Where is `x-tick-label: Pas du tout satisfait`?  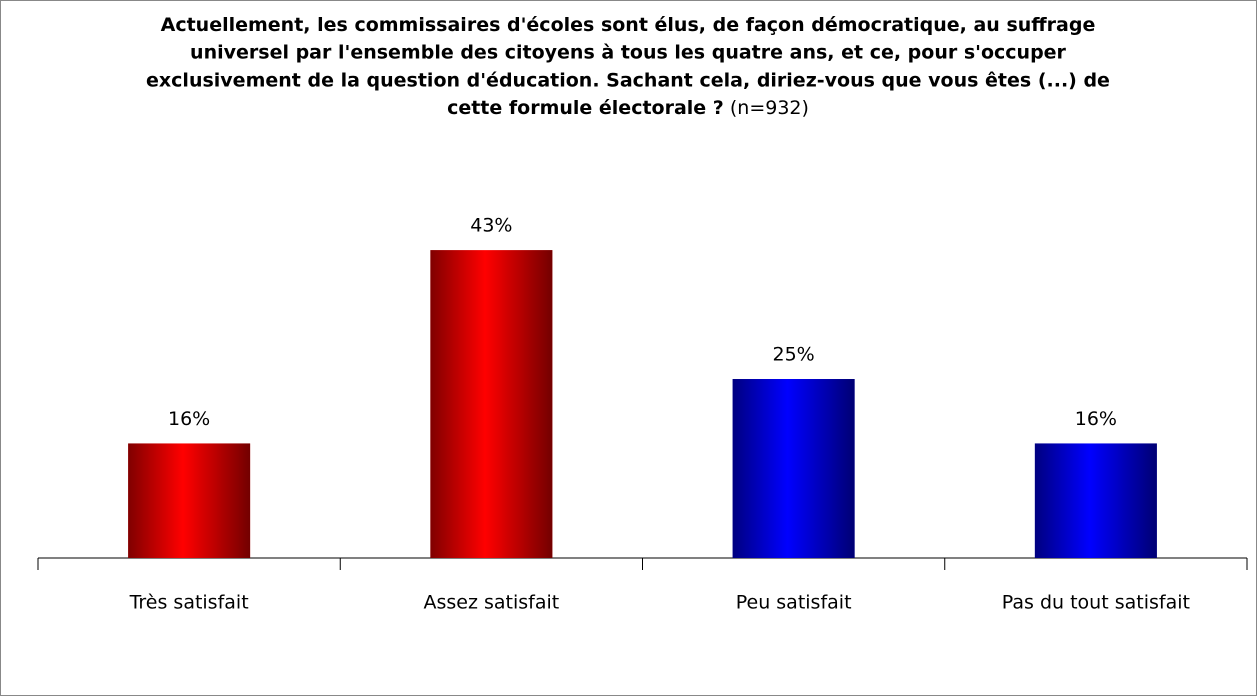
x-tick-label: Pas du tout satisfait is located at coordinates (1096, 603).